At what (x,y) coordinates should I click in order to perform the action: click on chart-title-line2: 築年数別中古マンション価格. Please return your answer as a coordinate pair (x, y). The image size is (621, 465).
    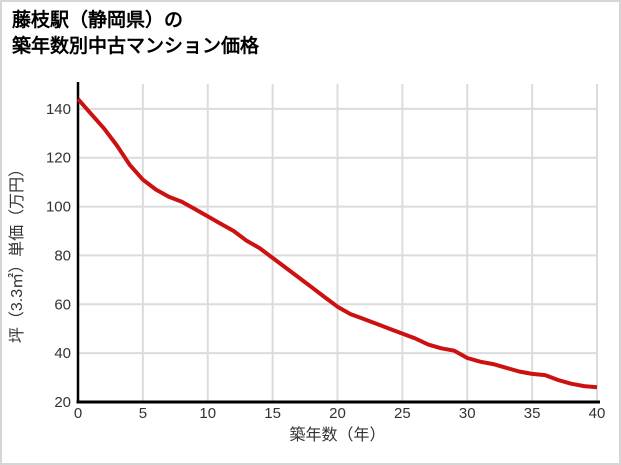
    Looking at the image, I should click on (136, 47).